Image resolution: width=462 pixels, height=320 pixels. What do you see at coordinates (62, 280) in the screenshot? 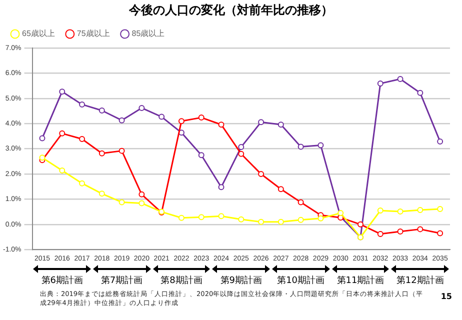
I see `text: 第6期計画` at bounding box center [62, 280].